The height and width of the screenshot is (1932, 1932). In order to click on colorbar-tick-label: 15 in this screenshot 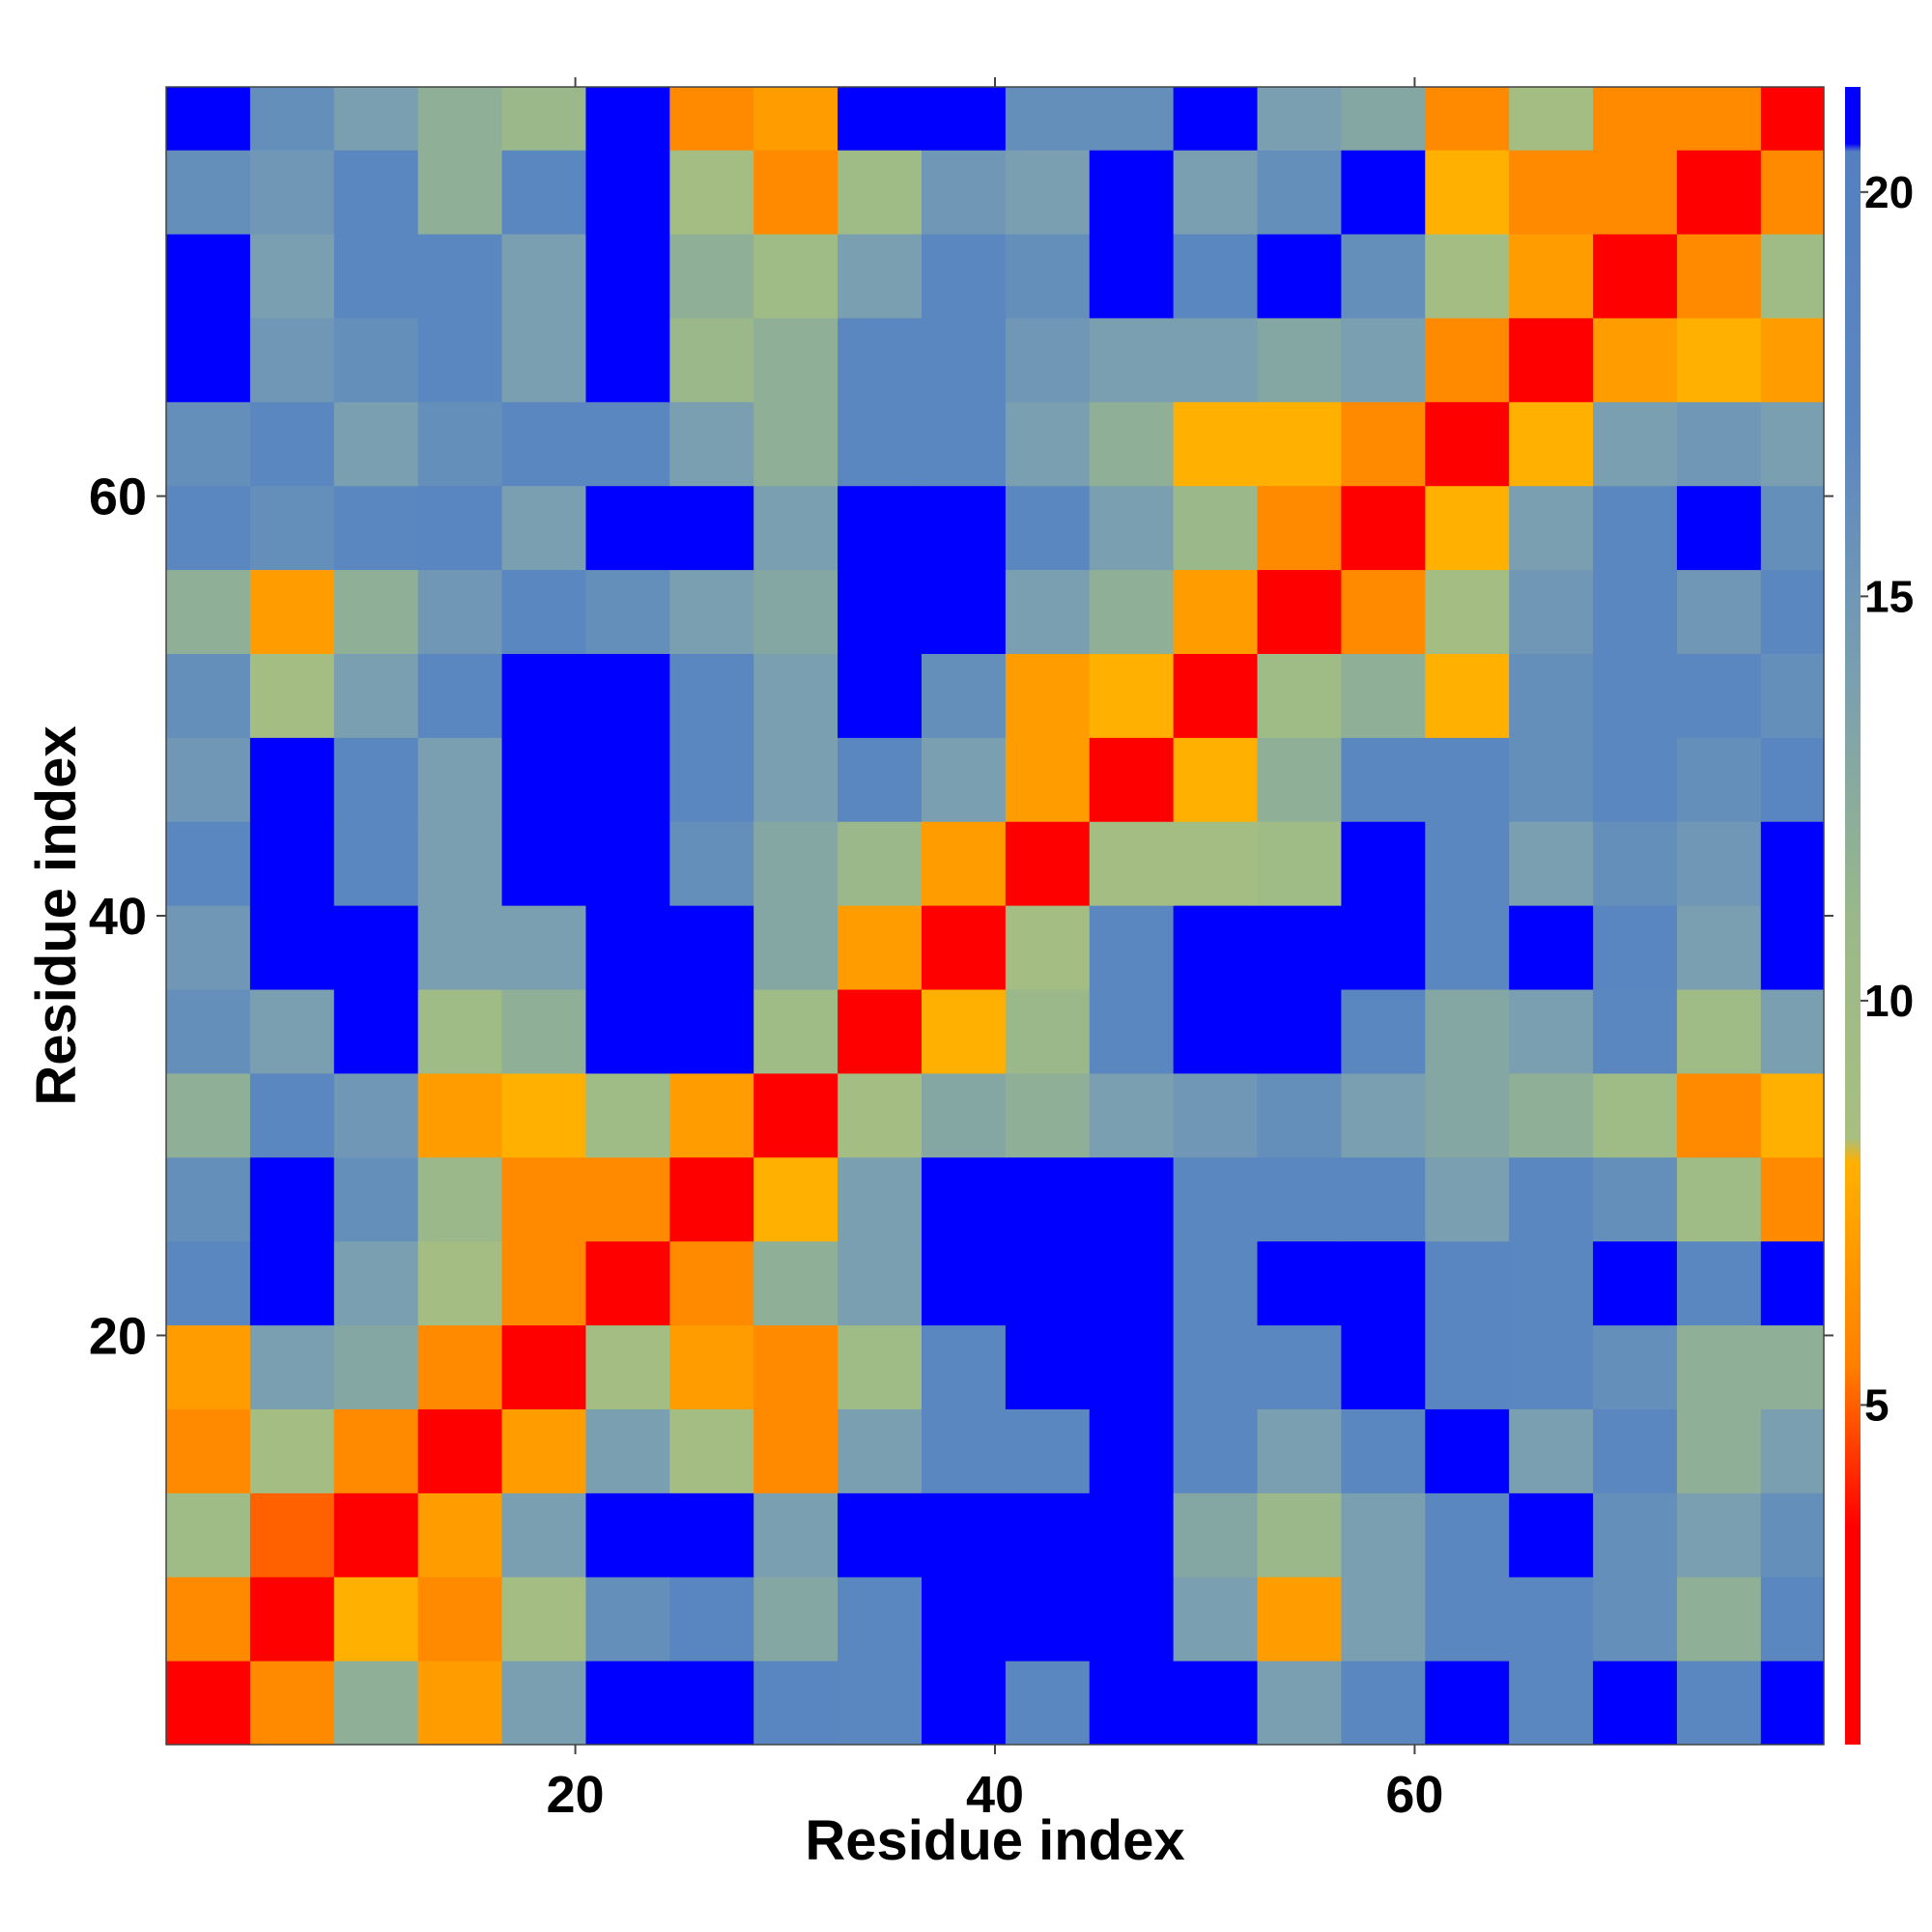, I will do `click(1889, 596)`.